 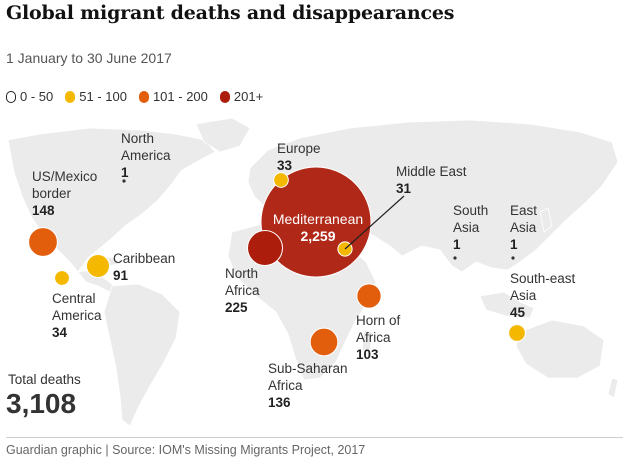 What do you see at coordinates (314, 437) in the screenshot?
I see `footer-divider` at bounding box center [314, 437].